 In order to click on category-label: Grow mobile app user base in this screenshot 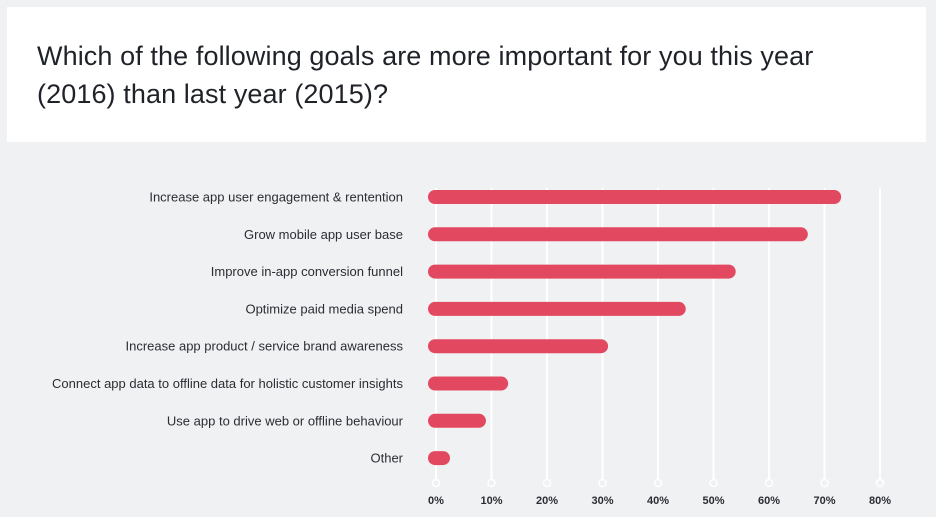, I will do `click(323, 234)`.